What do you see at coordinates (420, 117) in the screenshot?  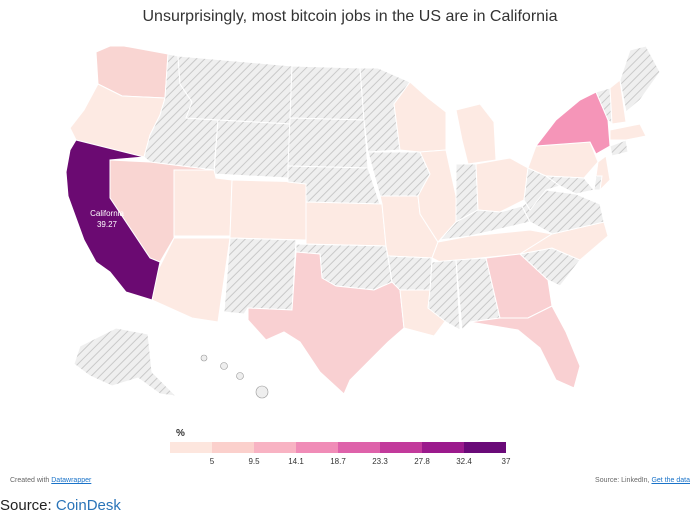 I see `state-wisconsin` at bounding box center [420, 117].